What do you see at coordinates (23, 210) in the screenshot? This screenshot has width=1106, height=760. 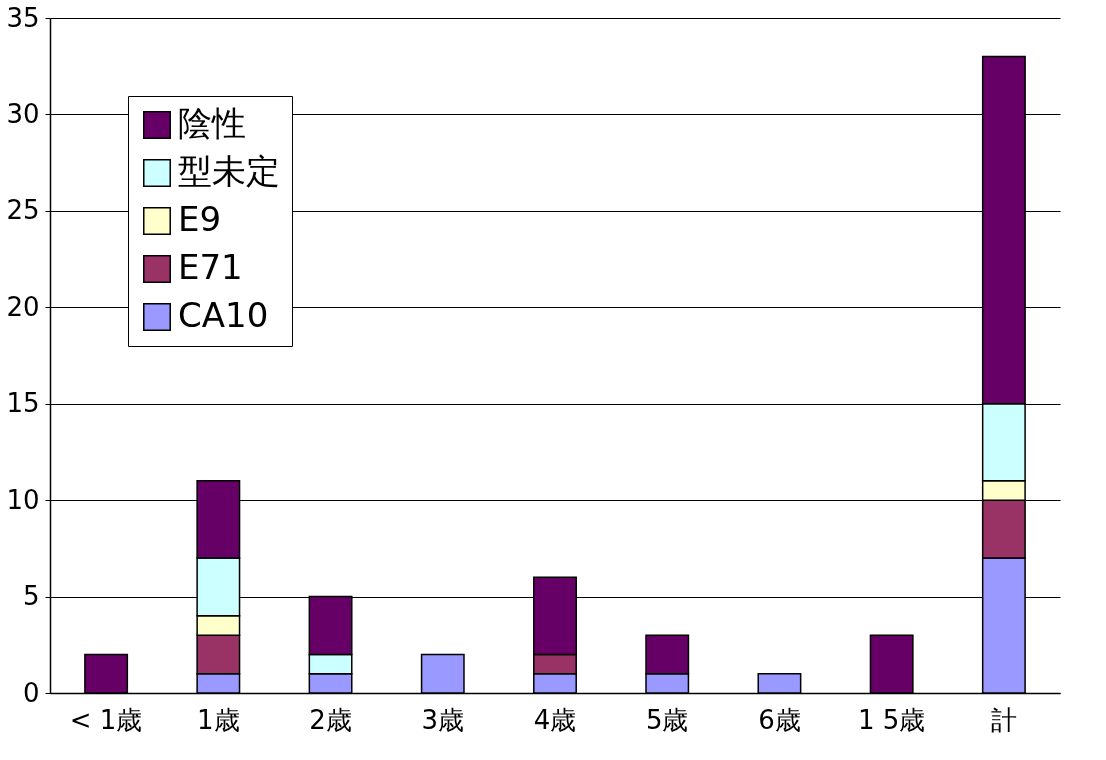 I see `y-tick-label: 25` at bounding box center [23, 210].